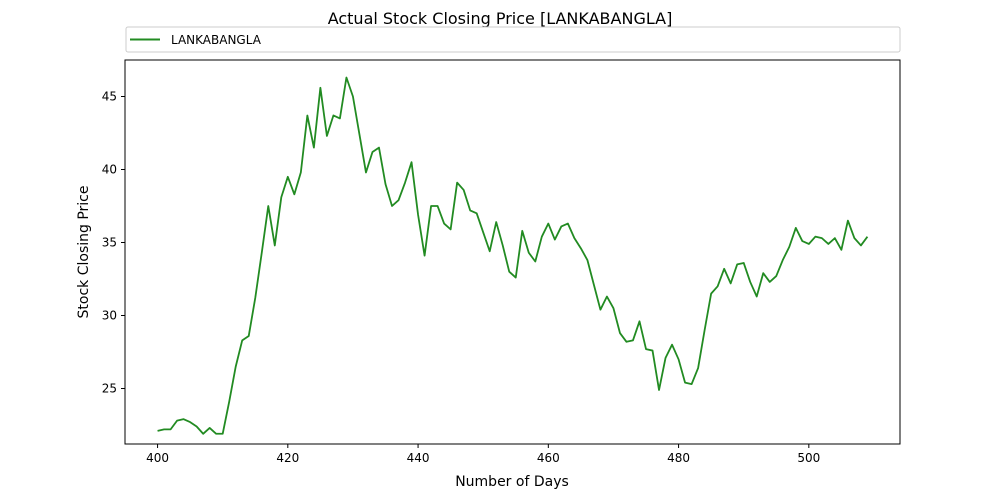 The height and width of the screenshot is (500, 1000). I want to click on x-tick-label: 440, so click(418, 458).